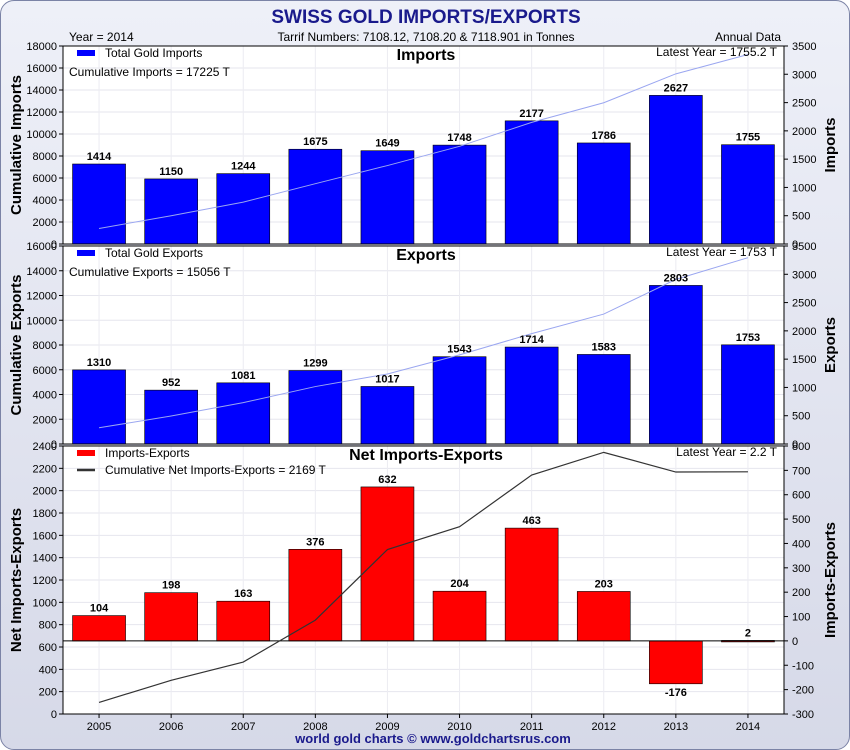  Describe the element at coordinates (54, 445) in the screenshot. I see `exports-left-tick-label: 0` at that location.